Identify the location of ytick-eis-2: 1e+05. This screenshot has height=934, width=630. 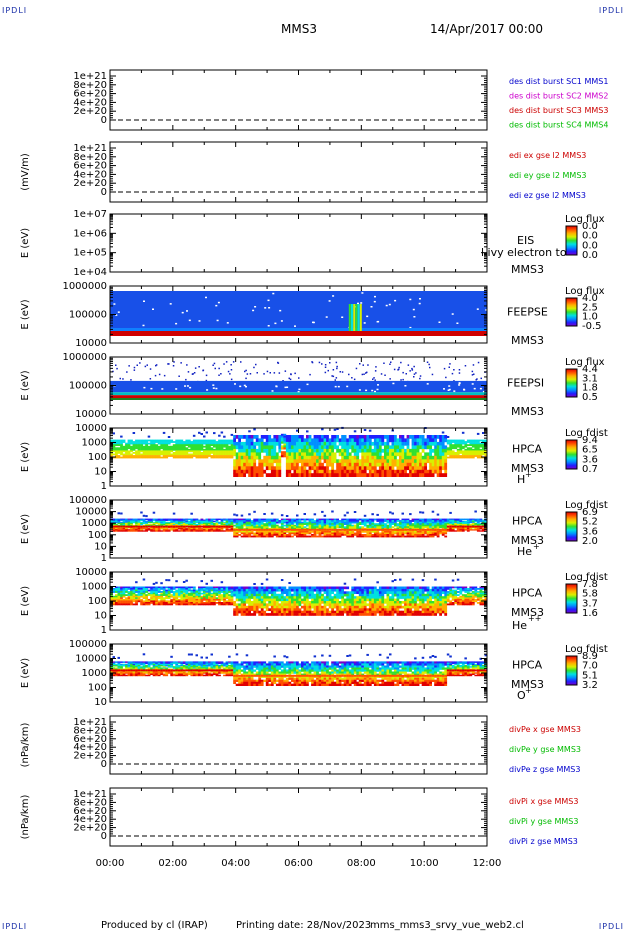
(90, 253).